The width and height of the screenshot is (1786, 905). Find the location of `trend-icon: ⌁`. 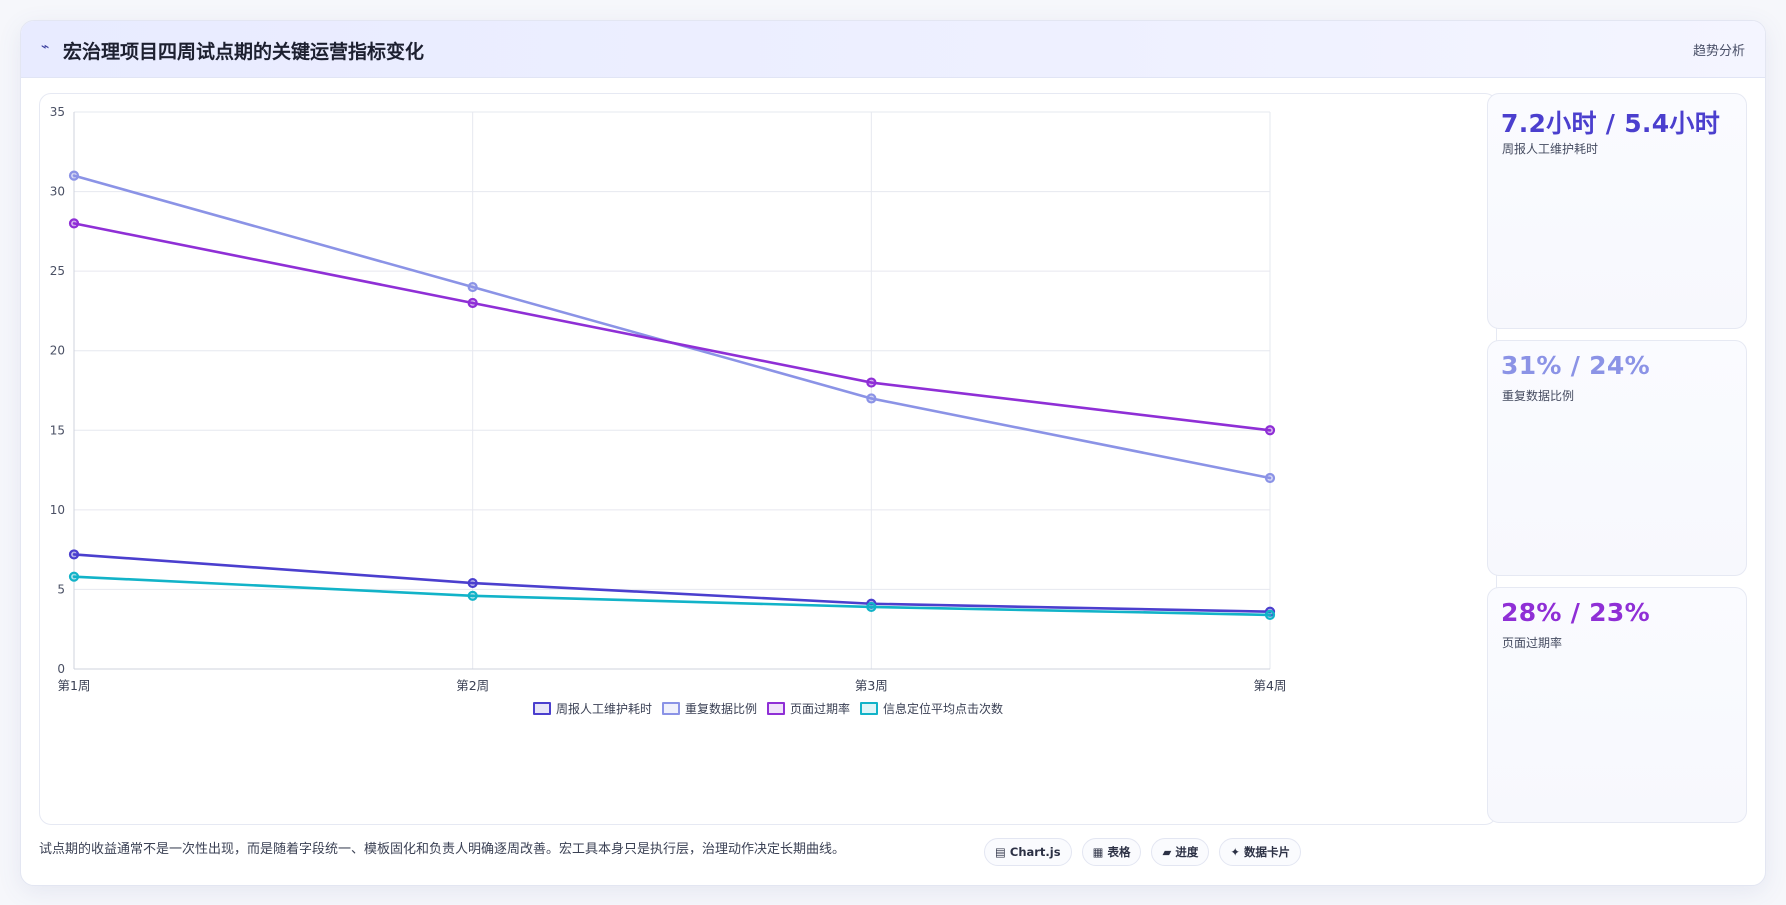

trend-icon: ⌁ is located at coordinates (45, 47).